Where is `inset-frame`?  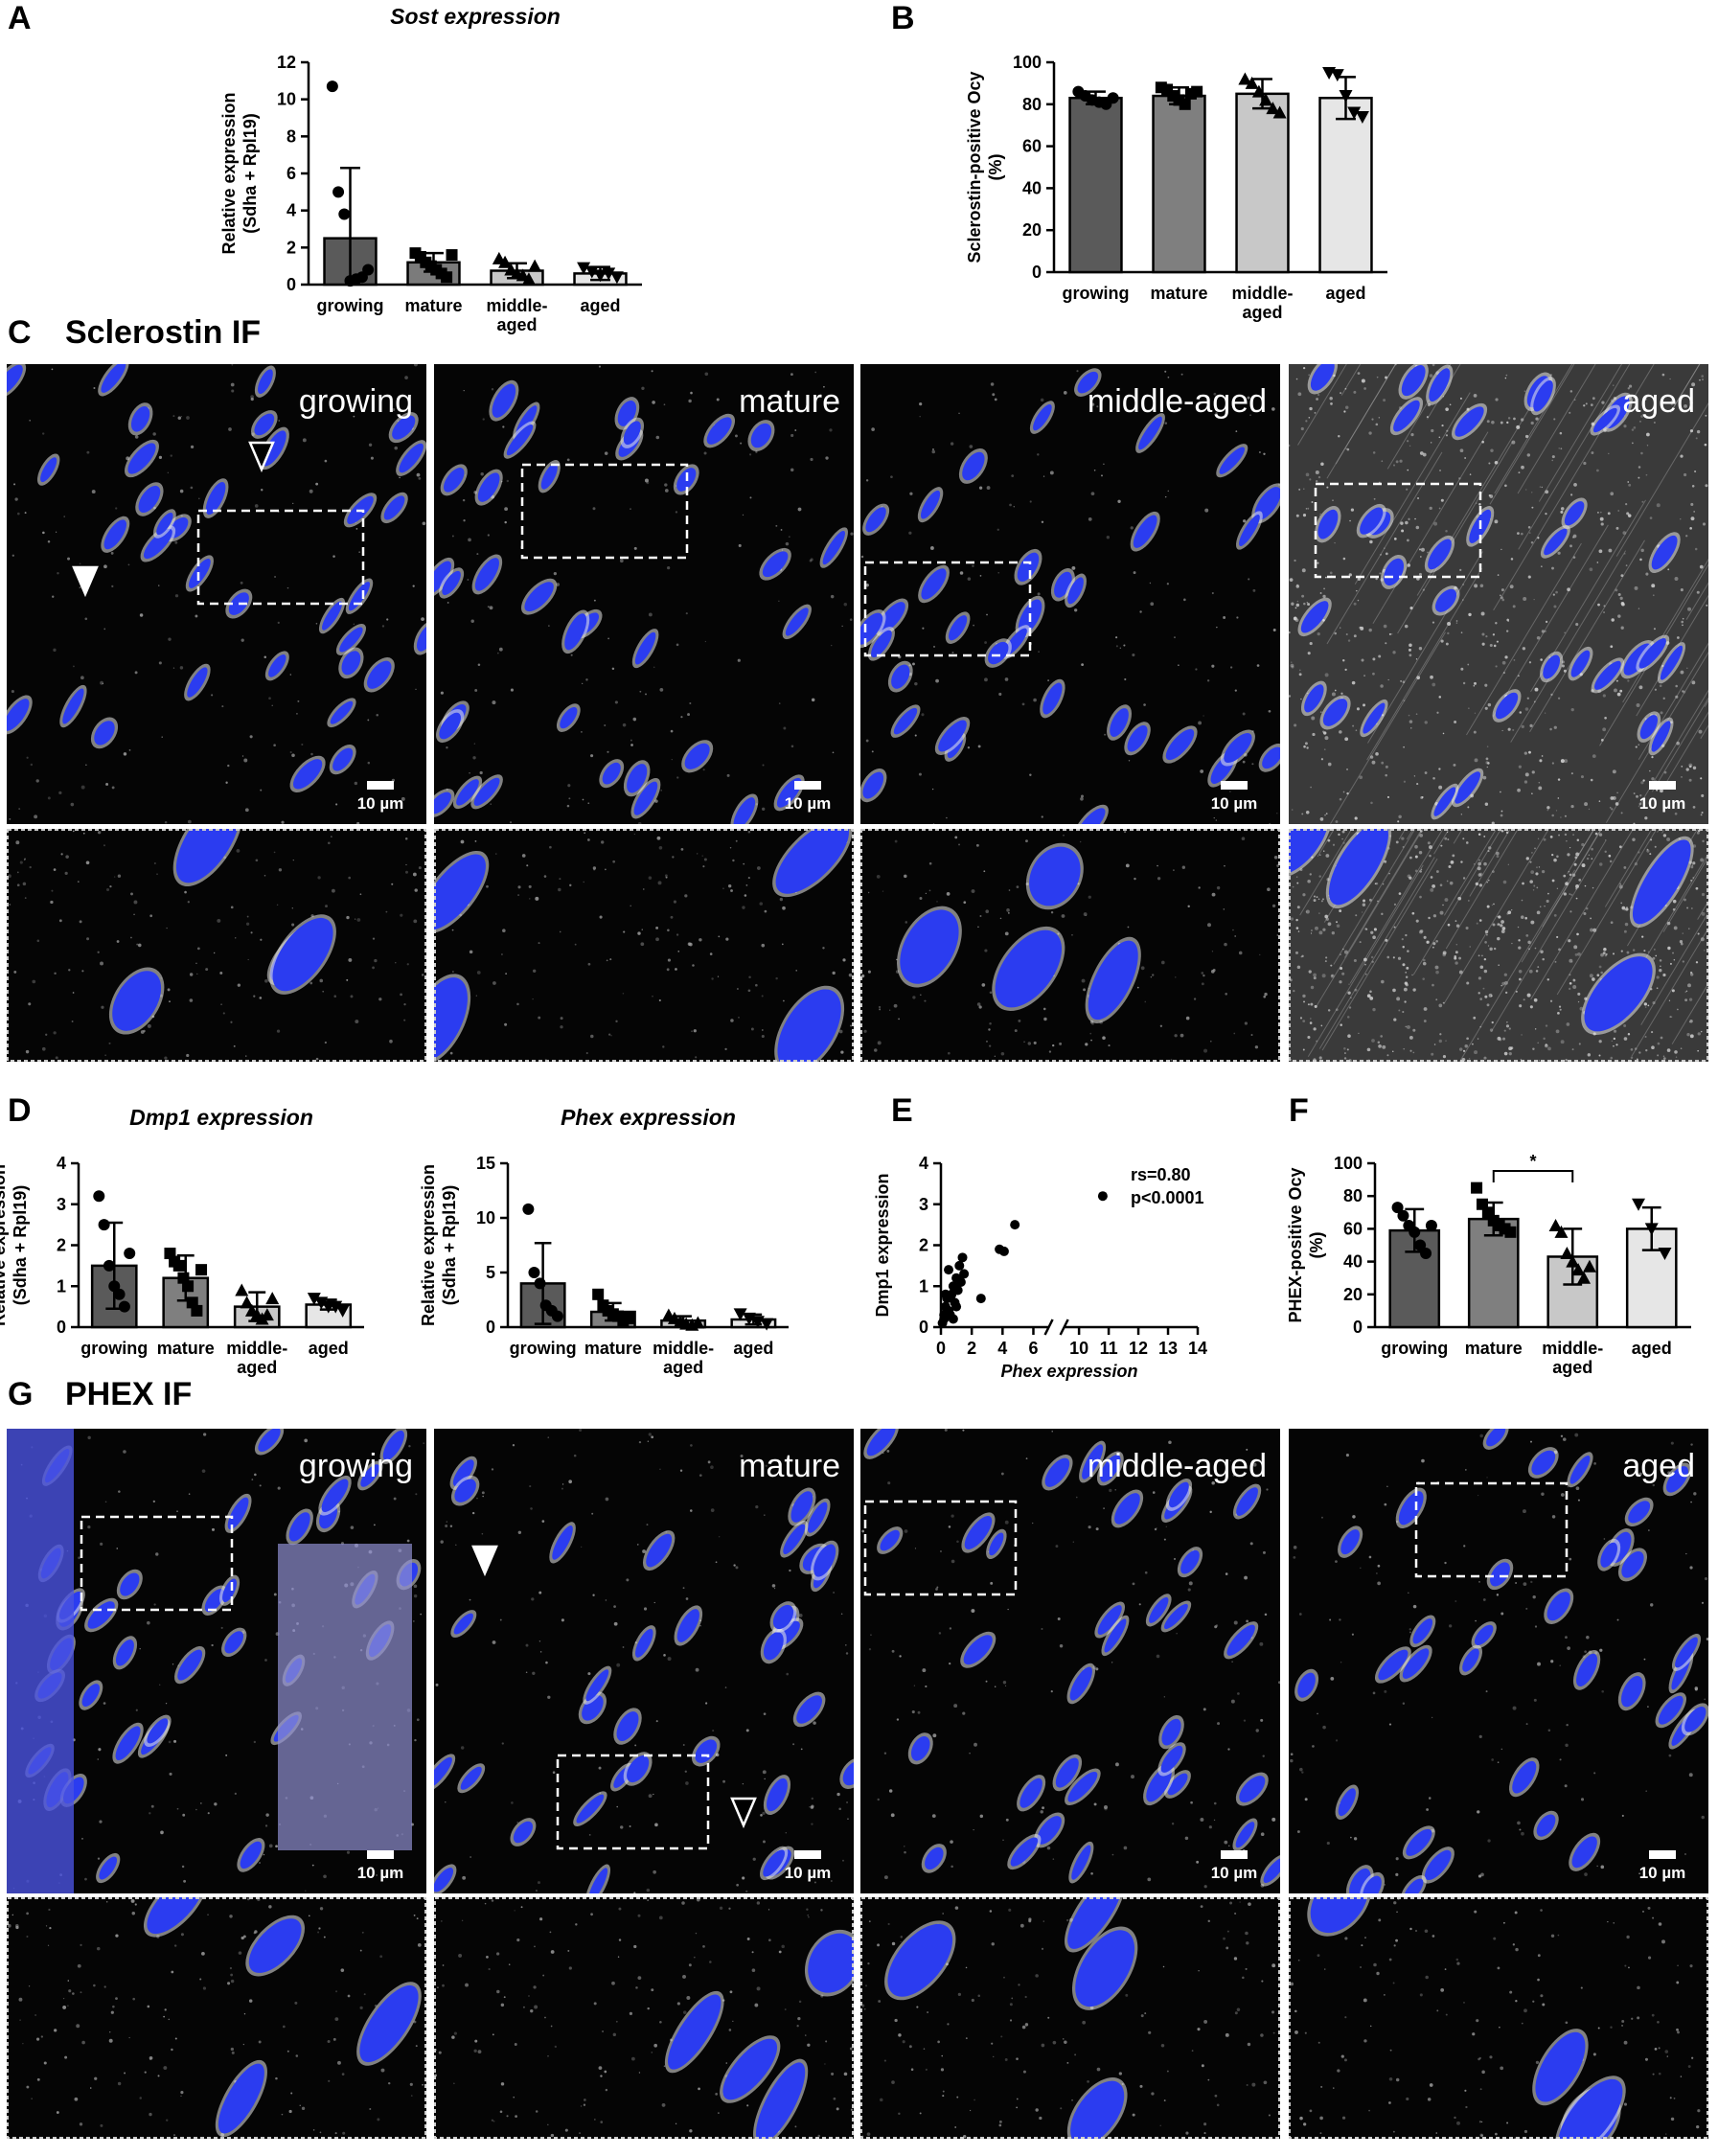 inset-frame is located at coordinates (644, 945).